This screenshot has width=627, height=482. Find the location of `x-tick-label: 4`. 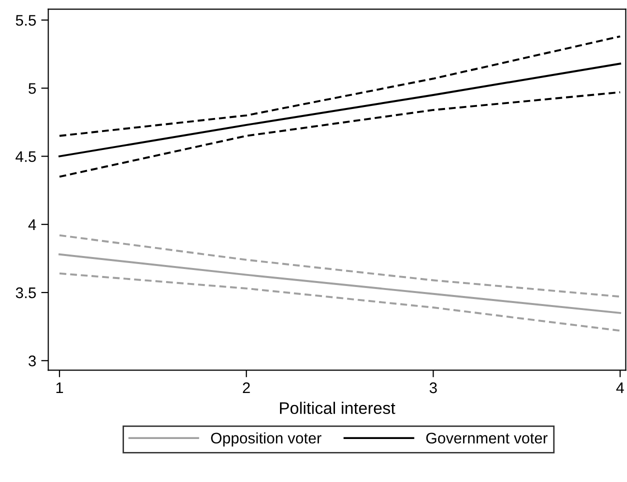

x-tick-label: 4 is located at coordinates (620, 388).